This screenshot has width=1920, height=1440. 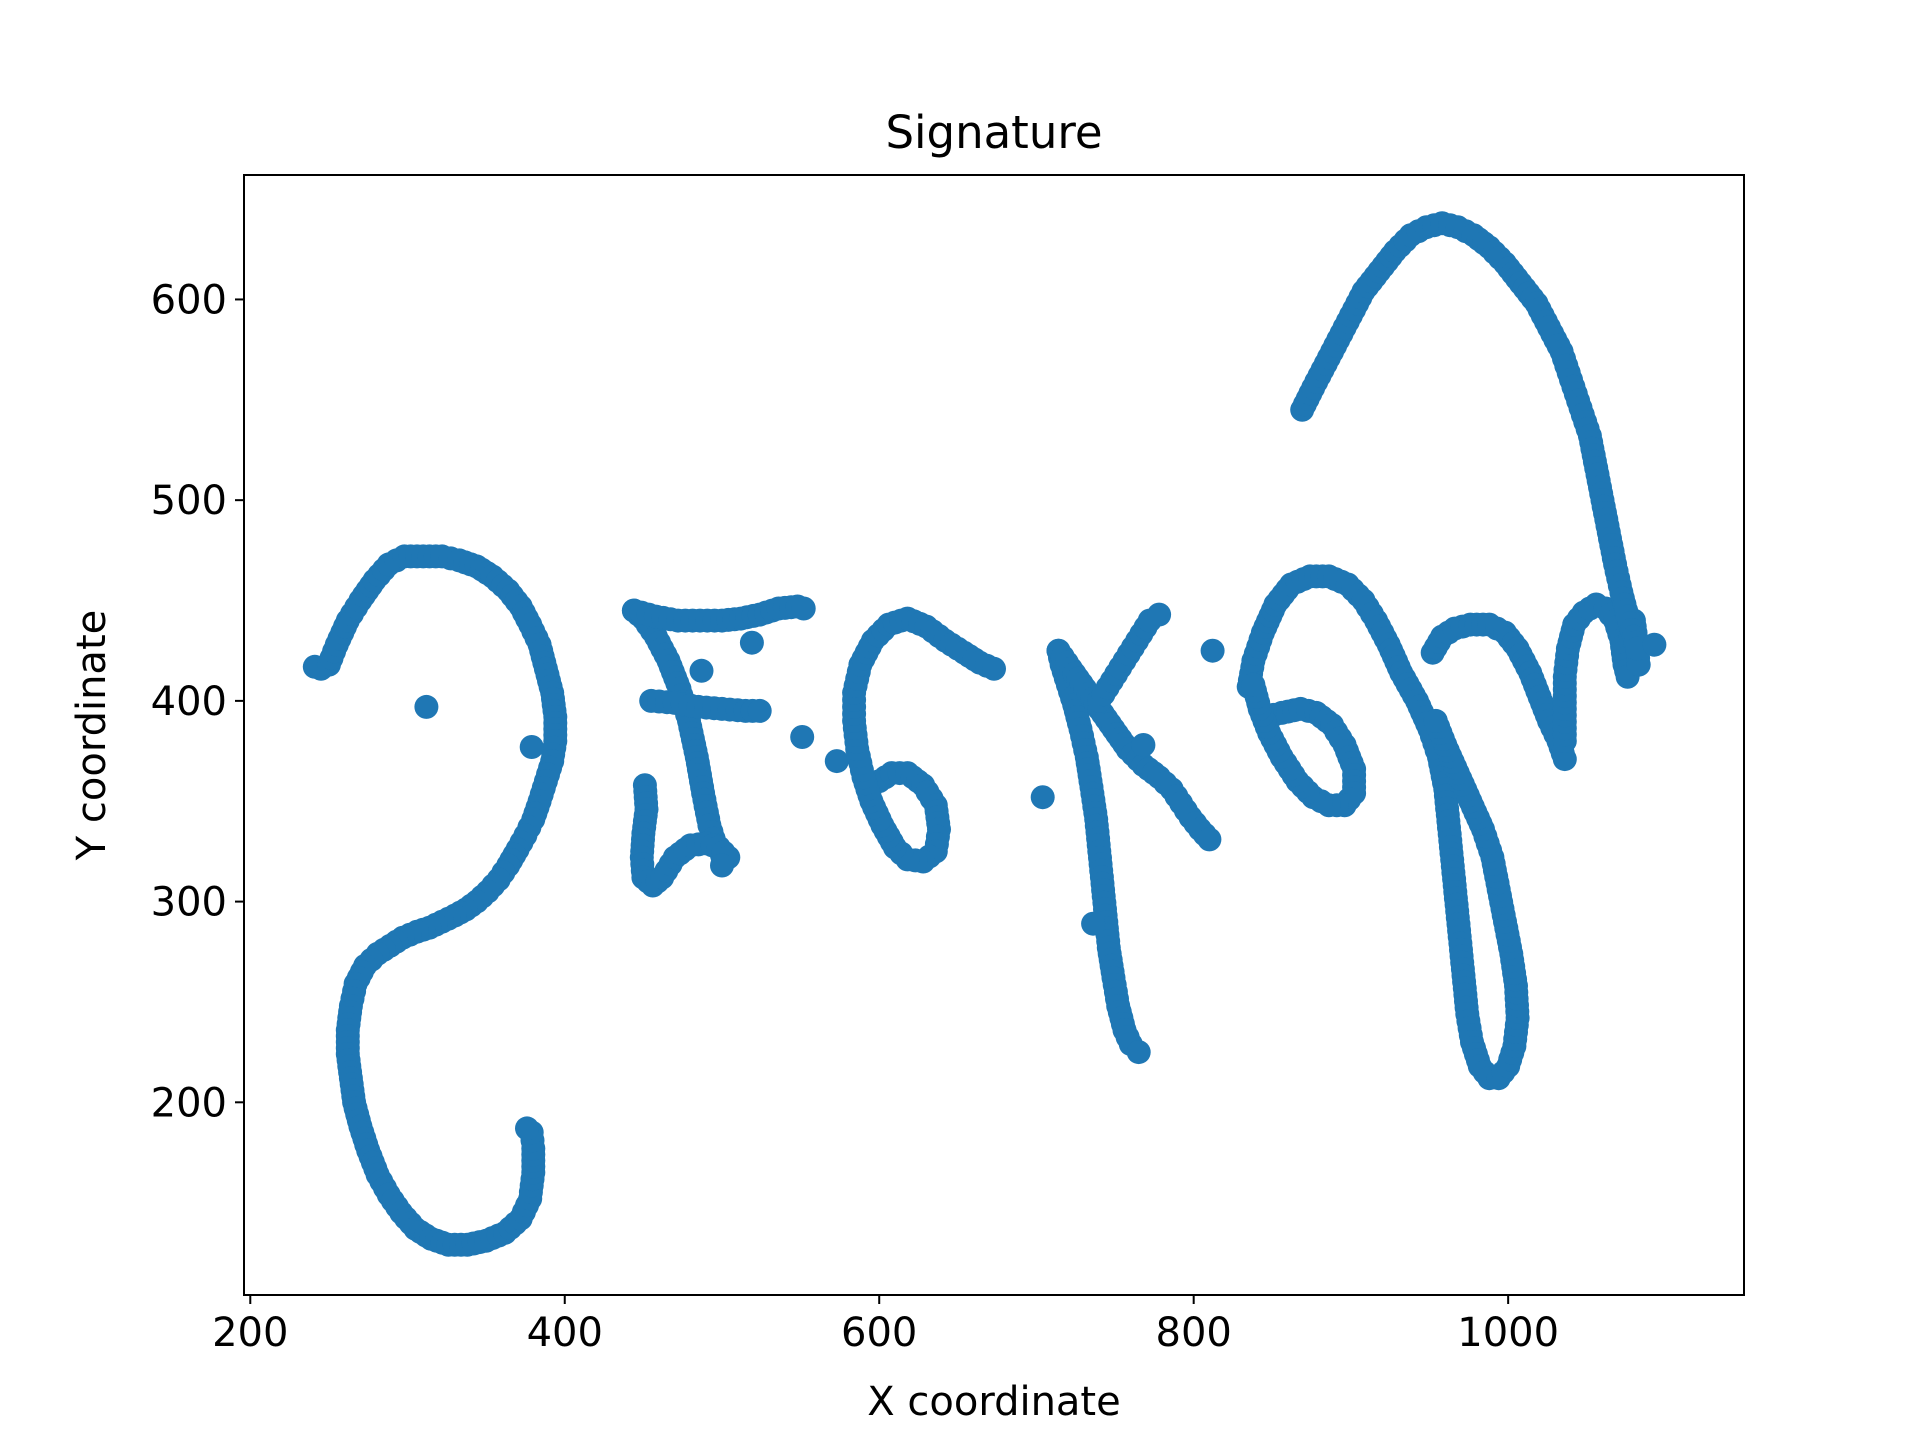 What do you see at coordinates (189, 702) in the screenshot?
I see `y-tick-label: 400` at bounding box center [189, 702].